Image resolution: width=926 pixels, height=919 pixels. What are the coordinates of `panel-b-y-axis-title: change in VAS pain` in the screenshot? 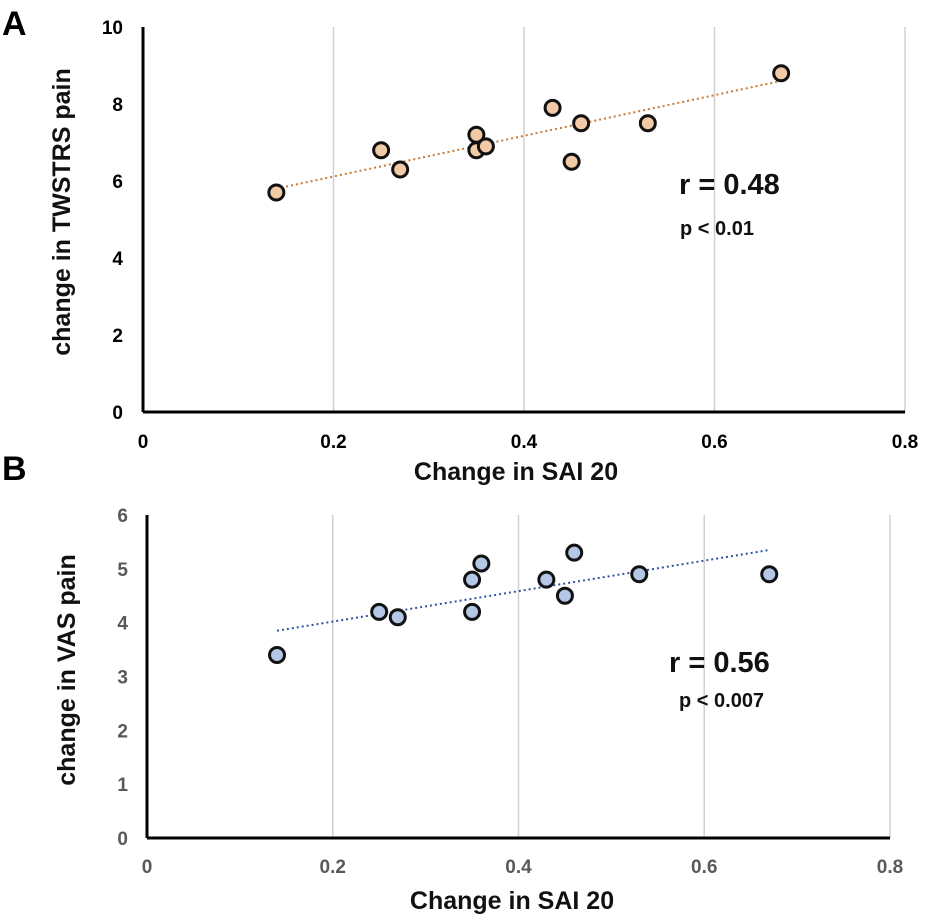 It's located at (67, 670).